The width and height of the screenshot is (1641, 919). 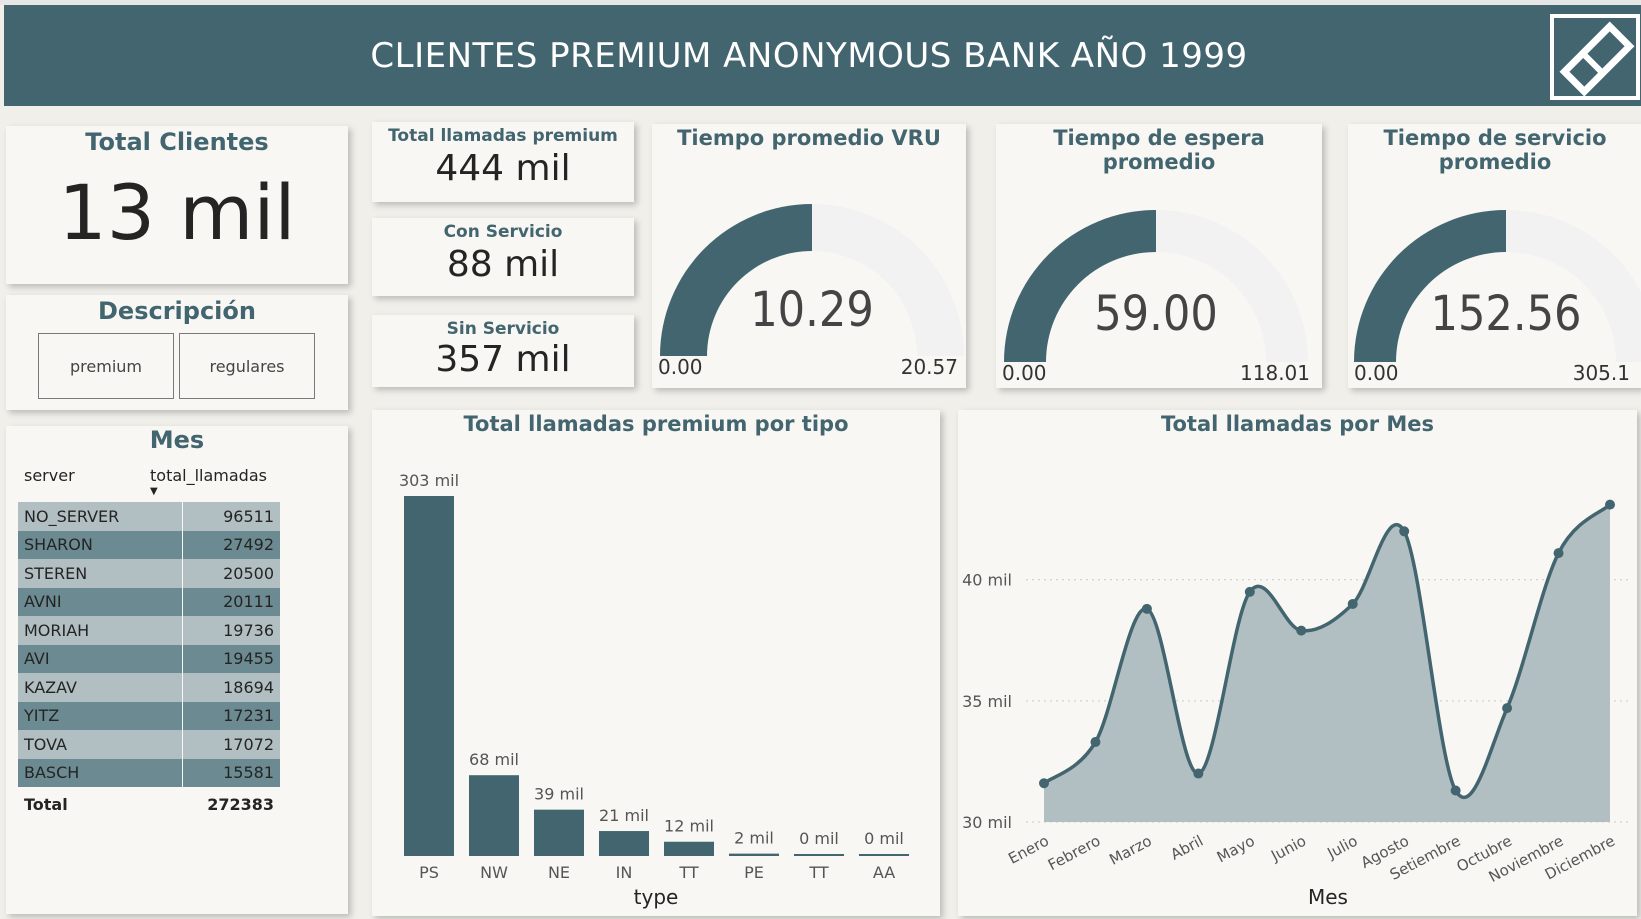 I want to click on total-row-label: Total, so click(x=46, y=804).